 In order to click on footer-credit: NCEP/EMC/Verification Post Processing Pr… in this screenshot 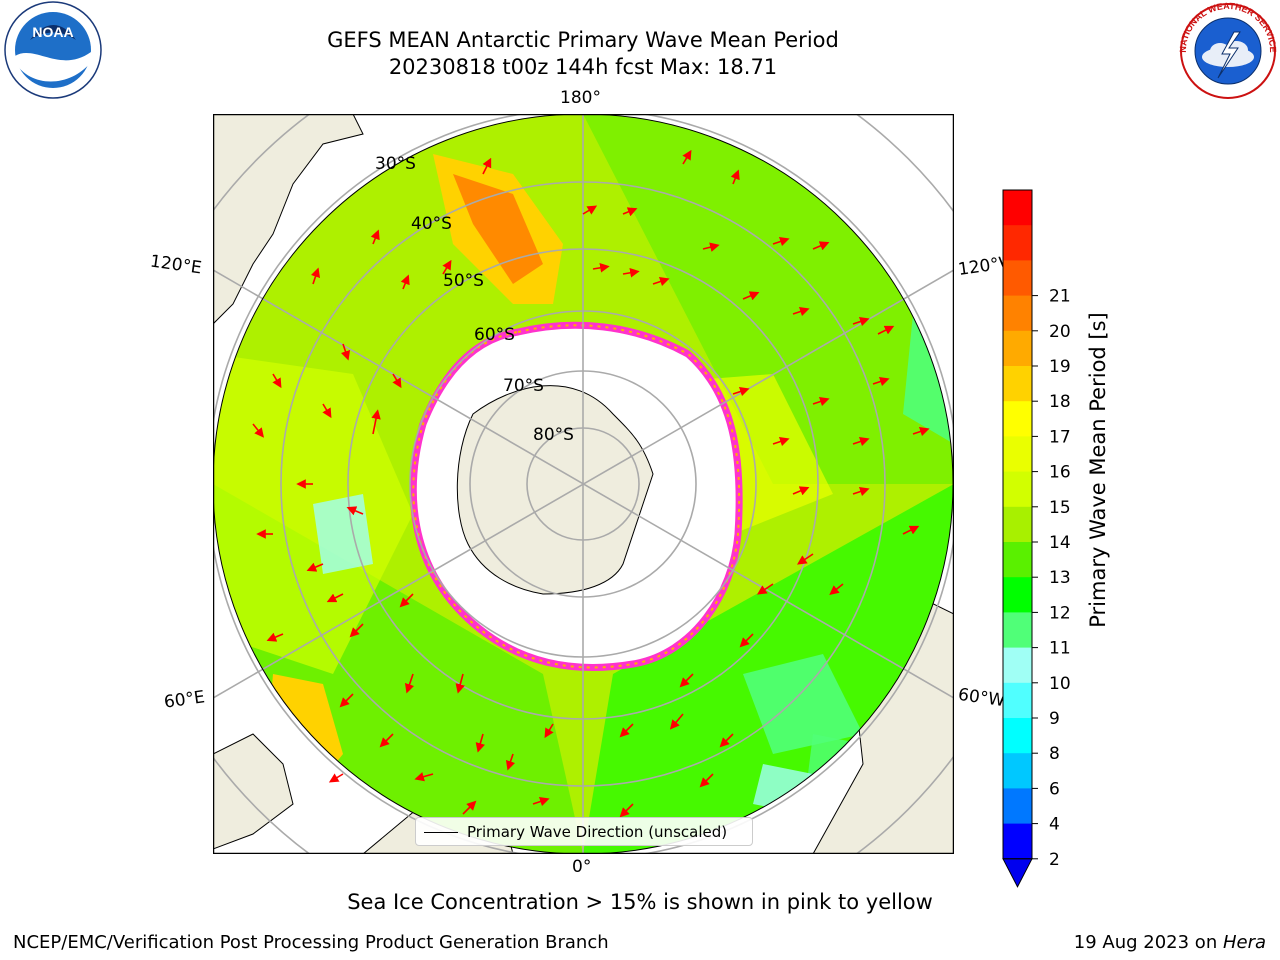, I will do `click(311, 942)`.